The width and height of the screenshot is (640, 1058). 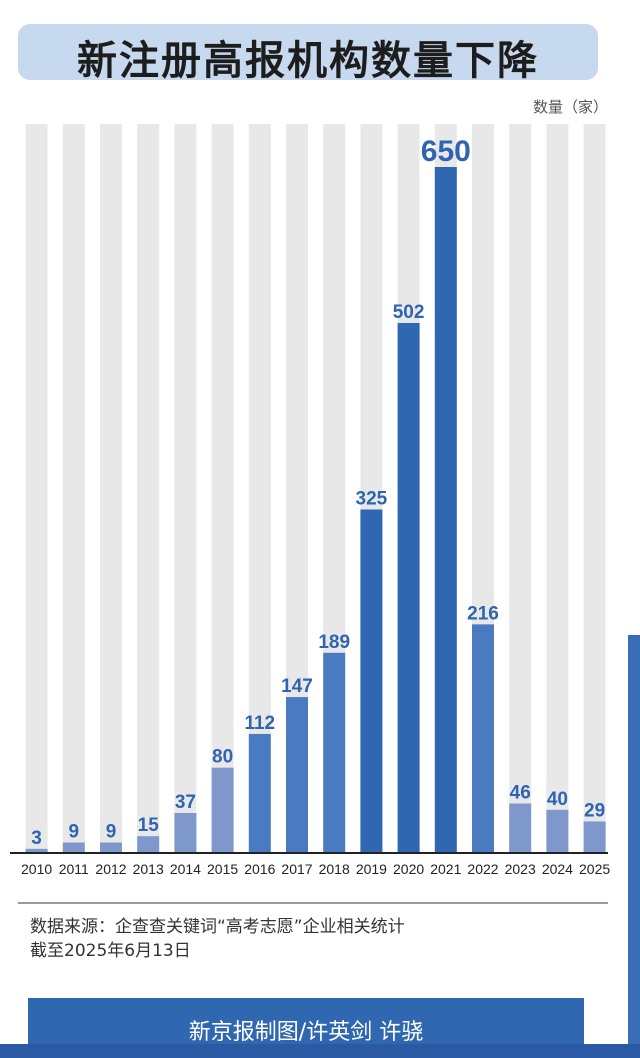 What do you see at coordinates (185, 869) in the screenshot?
I see `x-tick-2014: 2014` at bounding box center [185, 869].